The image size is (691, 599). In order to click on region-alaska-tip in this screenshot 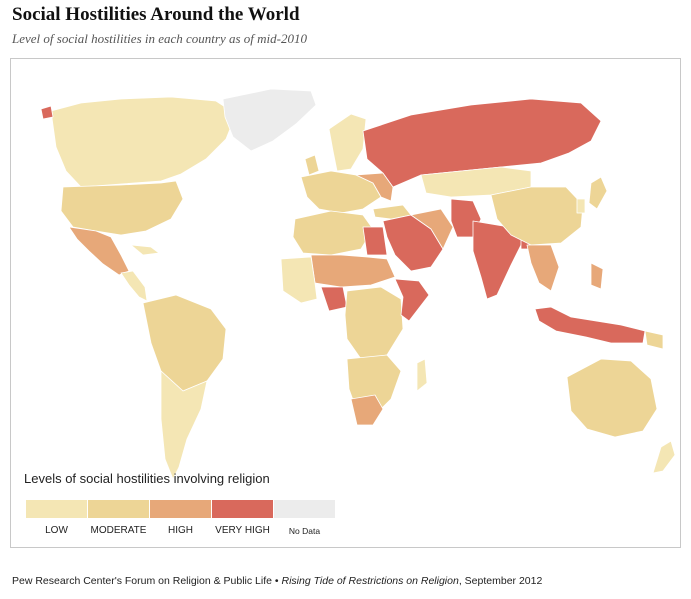, I will do `click(47, 112)`.